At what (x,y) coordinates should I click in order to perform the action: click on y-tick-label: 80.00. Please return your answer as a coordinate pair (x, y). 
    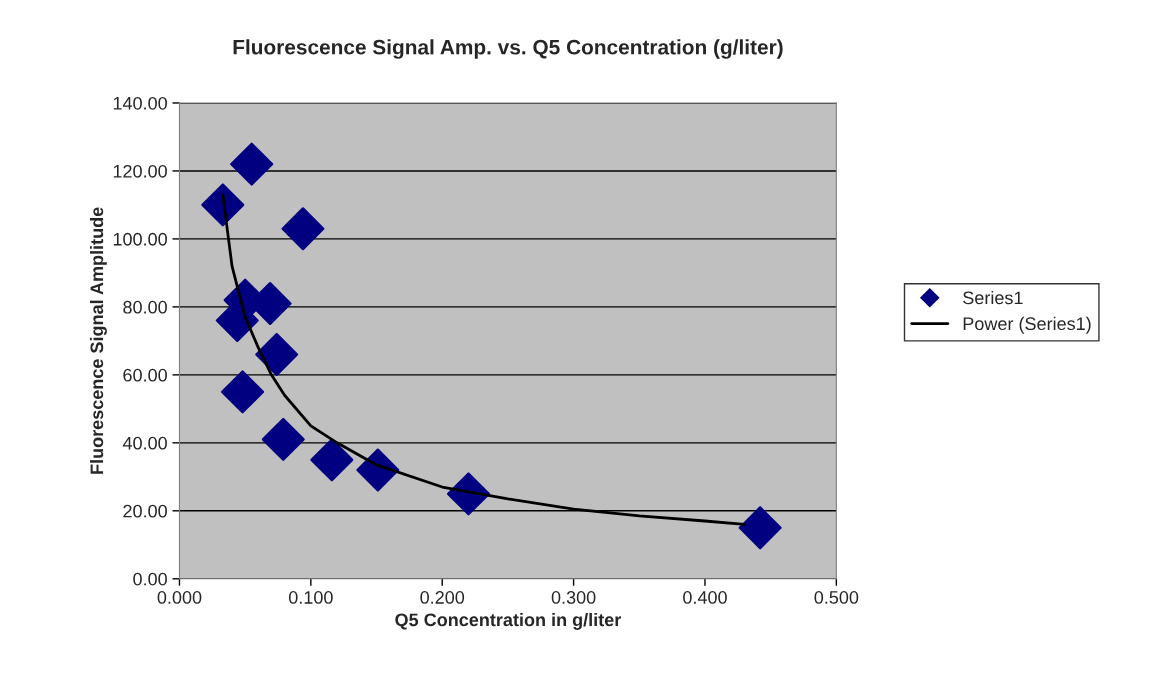
    Looking at the image, I should click on (145, 307).